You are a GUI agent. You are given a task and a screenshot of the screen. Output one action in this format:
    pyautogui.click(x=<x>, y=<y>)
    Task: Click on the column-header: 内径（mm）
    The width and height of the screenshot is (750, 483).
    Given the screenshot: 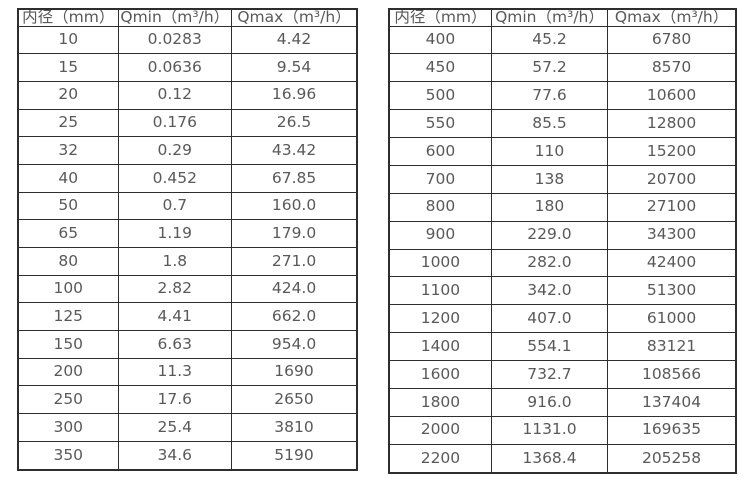 What is the action you would take?
    pyautogui.click(x=440, y=17)
    